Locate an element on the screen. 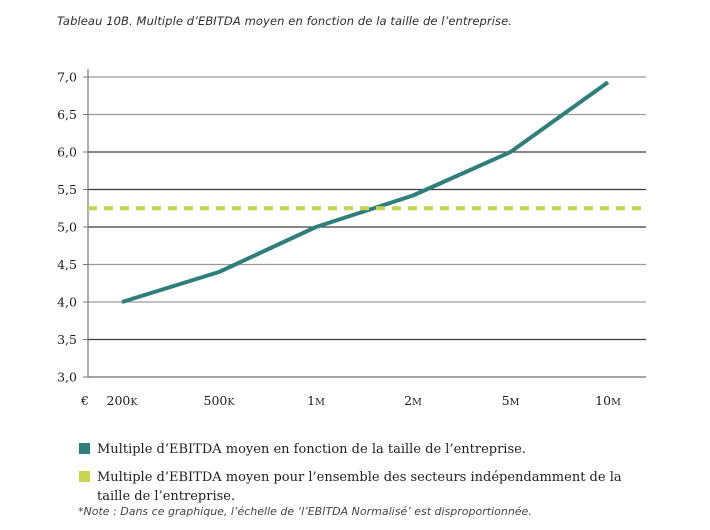  y-tick-label: 4,5 is located at coordinates (67, 264).